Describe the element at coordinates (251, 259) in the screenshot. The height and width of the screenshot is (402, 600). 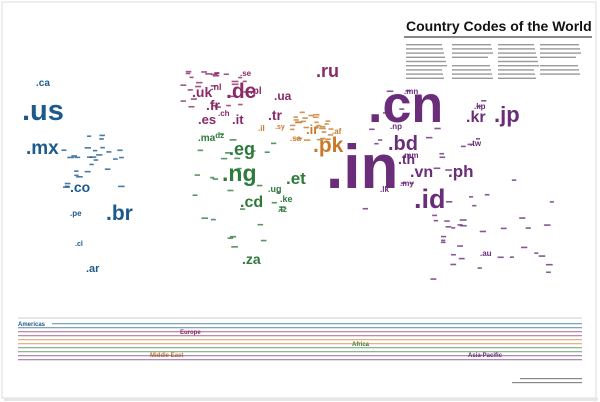
I see `country-code: .za` at that location.